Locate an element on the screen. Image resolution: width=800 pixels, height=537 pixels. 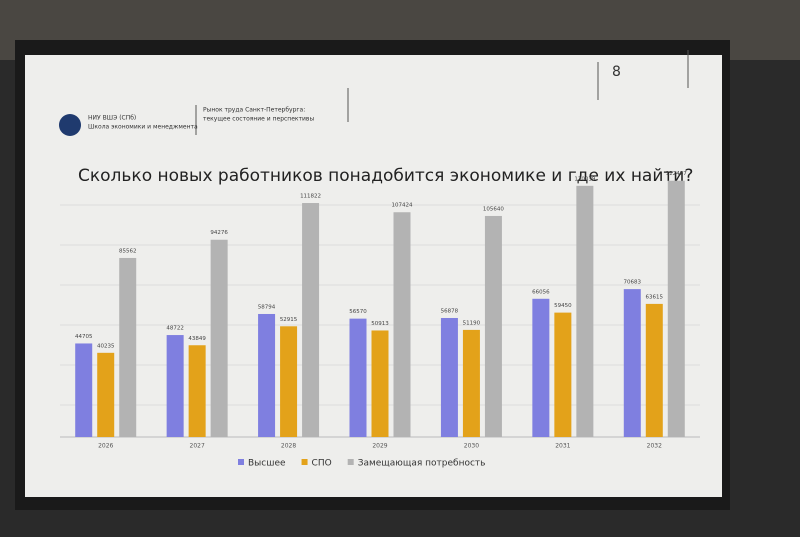
value-label: 43849 is located at coordinates (197, 339).